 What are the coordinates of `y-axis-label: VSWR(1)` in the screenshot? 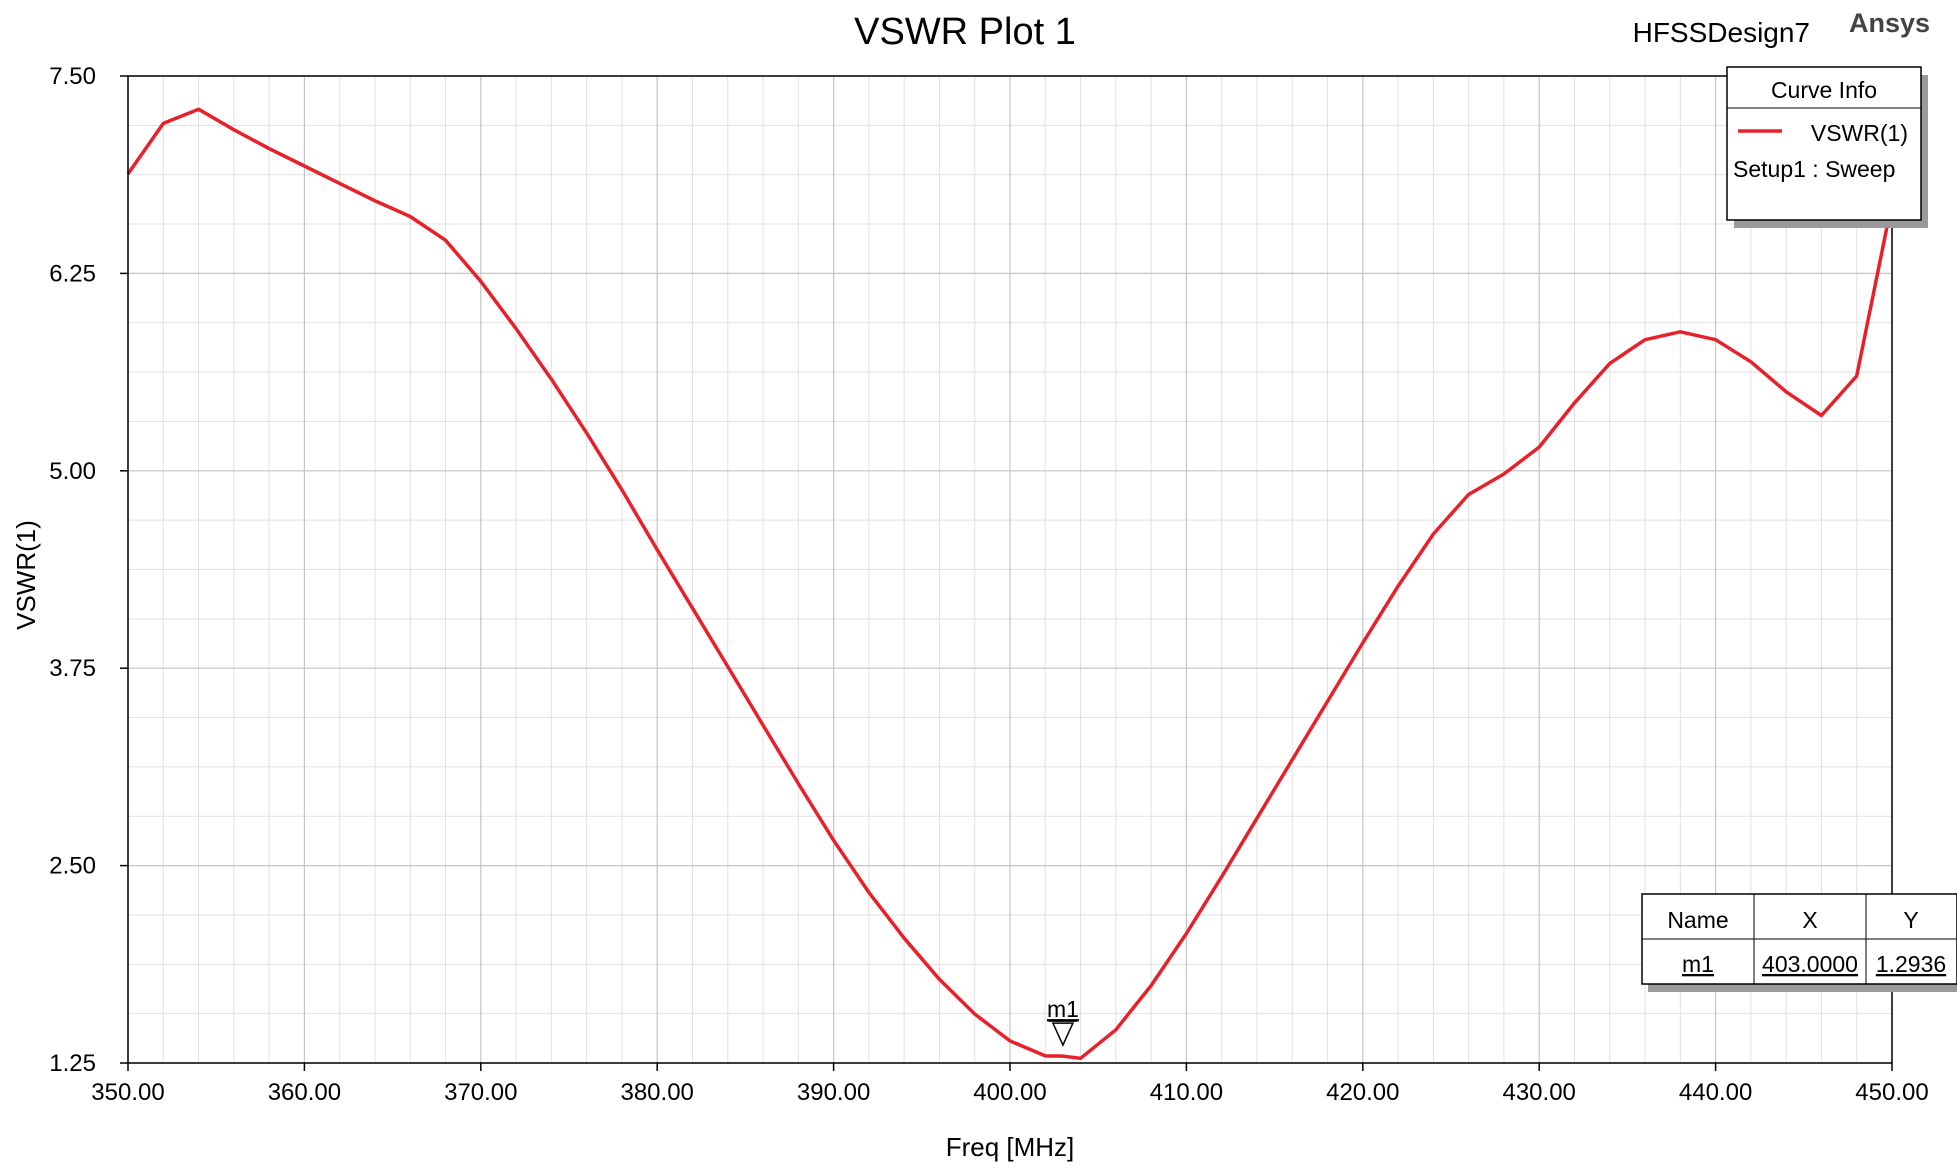 It's located at (26, 575).